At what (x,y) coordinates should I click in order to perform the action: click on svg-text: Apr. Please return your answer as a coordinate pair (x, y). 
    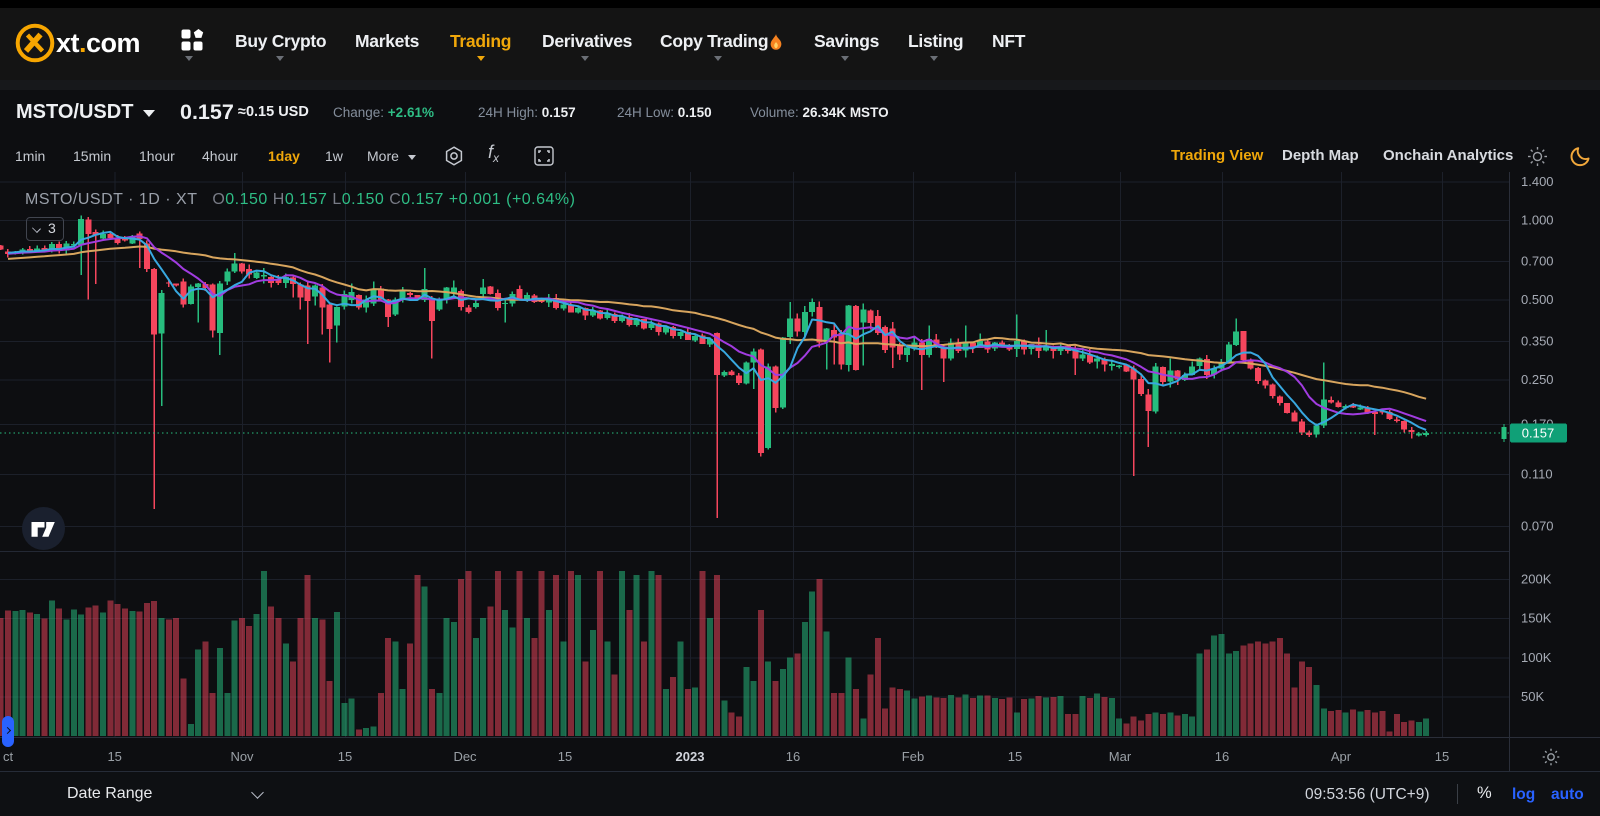
    Looking at the image, I should click on (1341, 756).